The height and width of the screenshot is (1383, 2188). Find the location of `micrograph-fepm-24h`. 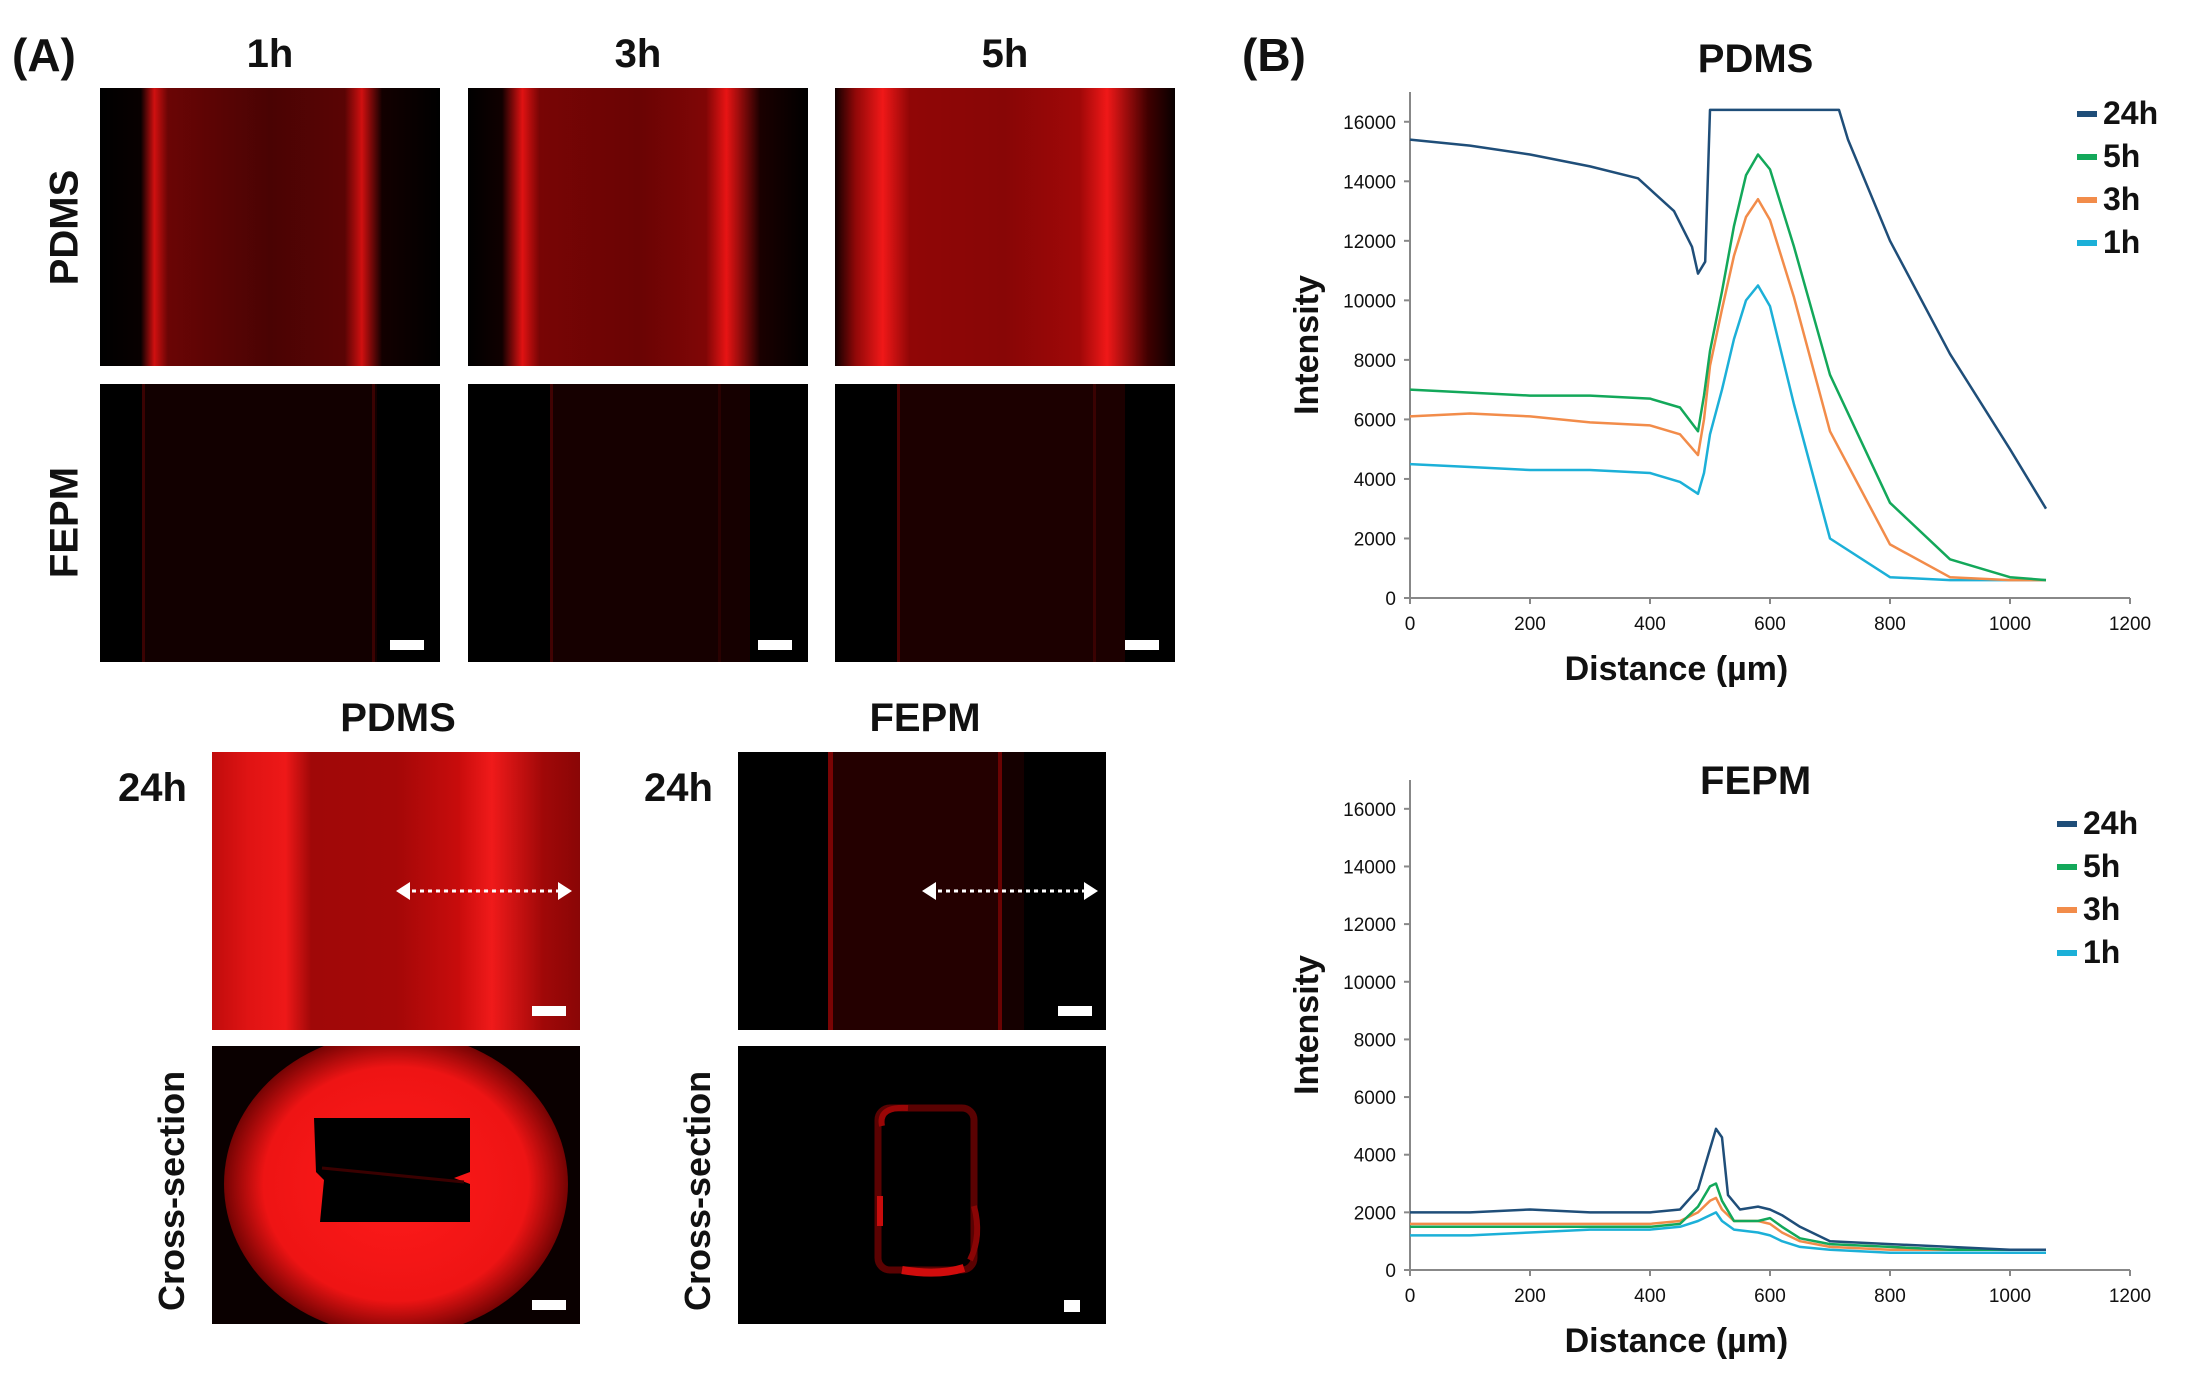

micrograph-fepm-24h is located at coordinates (922, 891).